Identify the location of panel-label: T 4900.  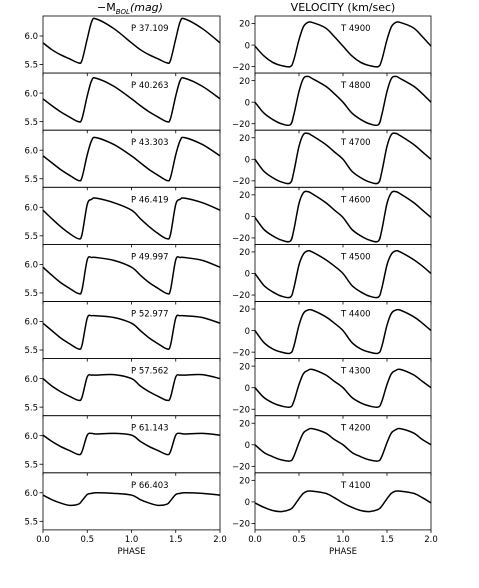
(355, 29).